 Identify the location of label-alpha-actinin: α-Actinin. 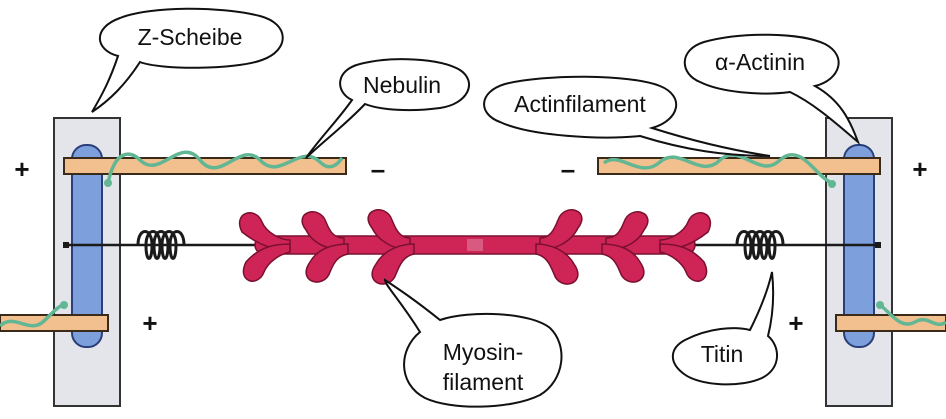
(760, 62).